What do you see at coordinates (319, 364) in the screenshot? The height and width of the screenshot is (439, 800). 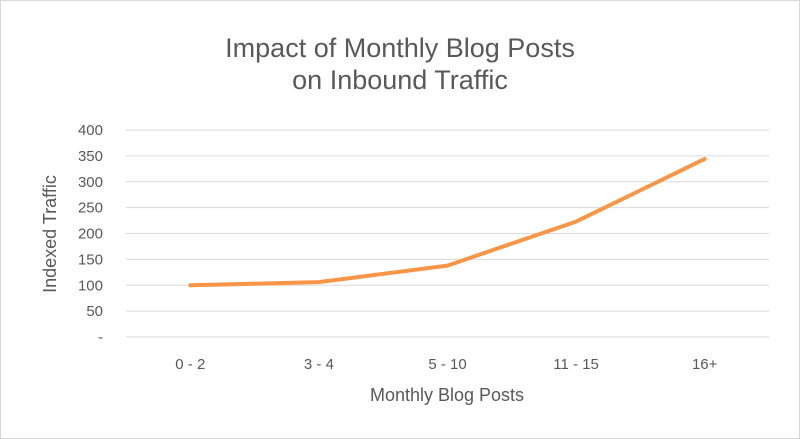 I see `x-tick-label: 3 - 4` at bounding box center [319, 364].